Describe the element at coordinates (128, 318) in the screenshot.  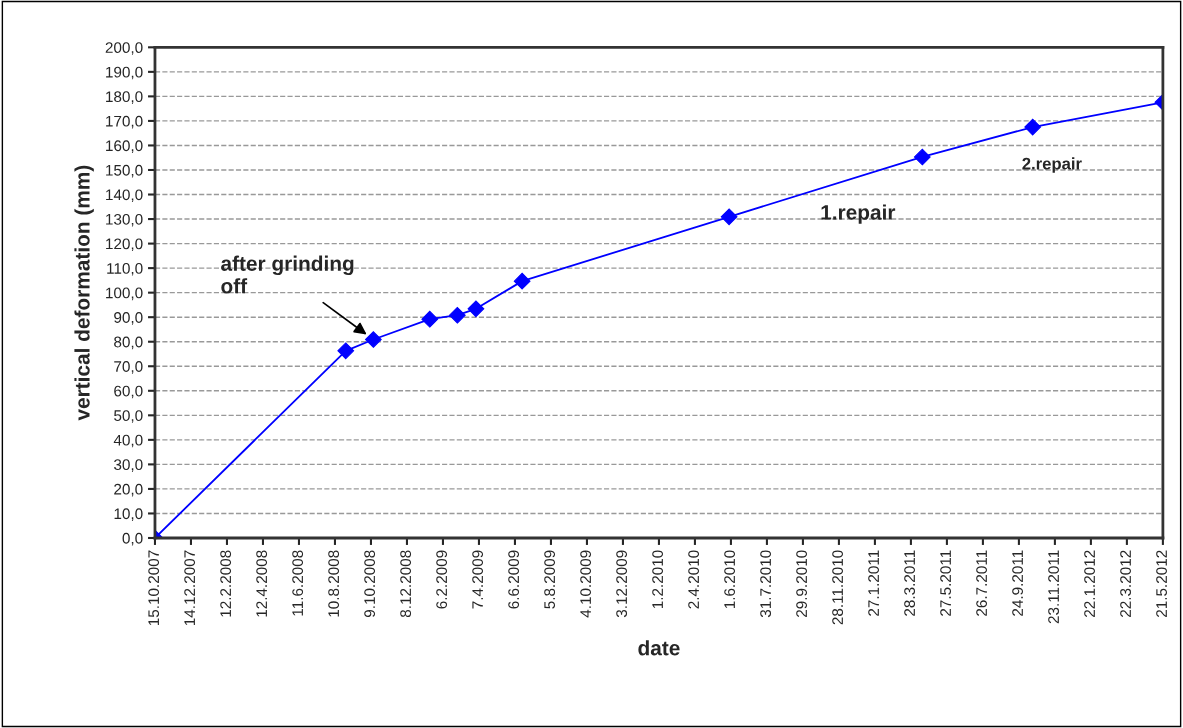
I see `y-tick-label: 90,0` at that location.